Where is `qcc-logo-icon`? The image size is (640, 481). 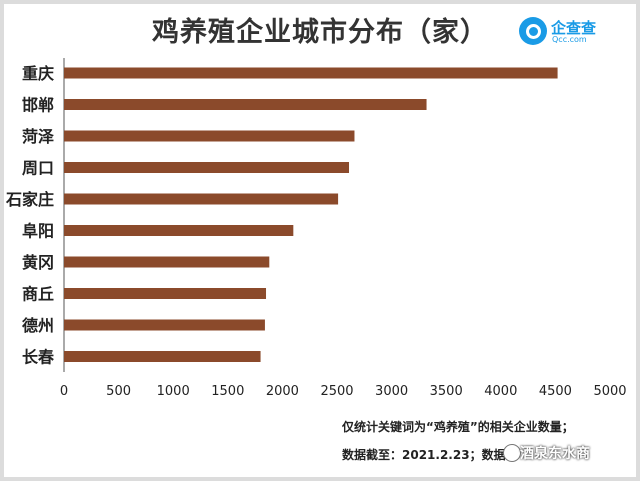 qcc-logo-icon is located at coordinates (533, 31).